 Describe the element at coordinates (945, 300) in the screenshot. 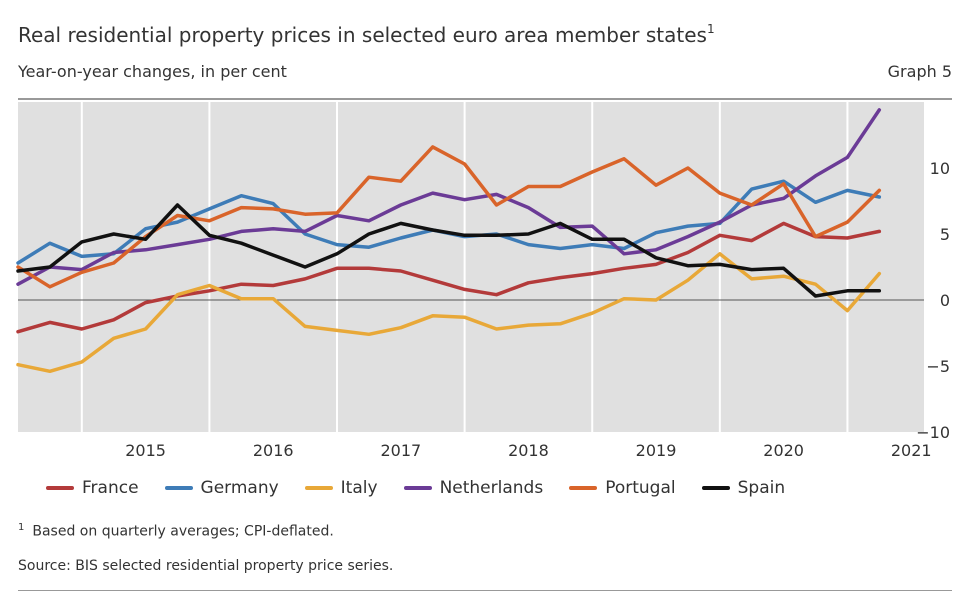

I see `y-tick-label: 0` at that location.